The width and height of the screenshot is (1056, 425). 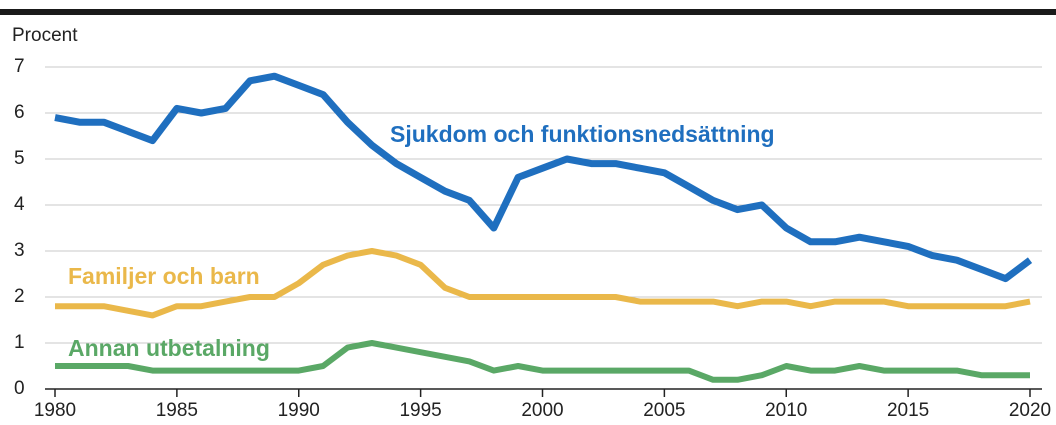 What do you see at coordinates (19, 342) in the screenshot?
I see `y-tick-label: 1` at bounding box center [19, 342].